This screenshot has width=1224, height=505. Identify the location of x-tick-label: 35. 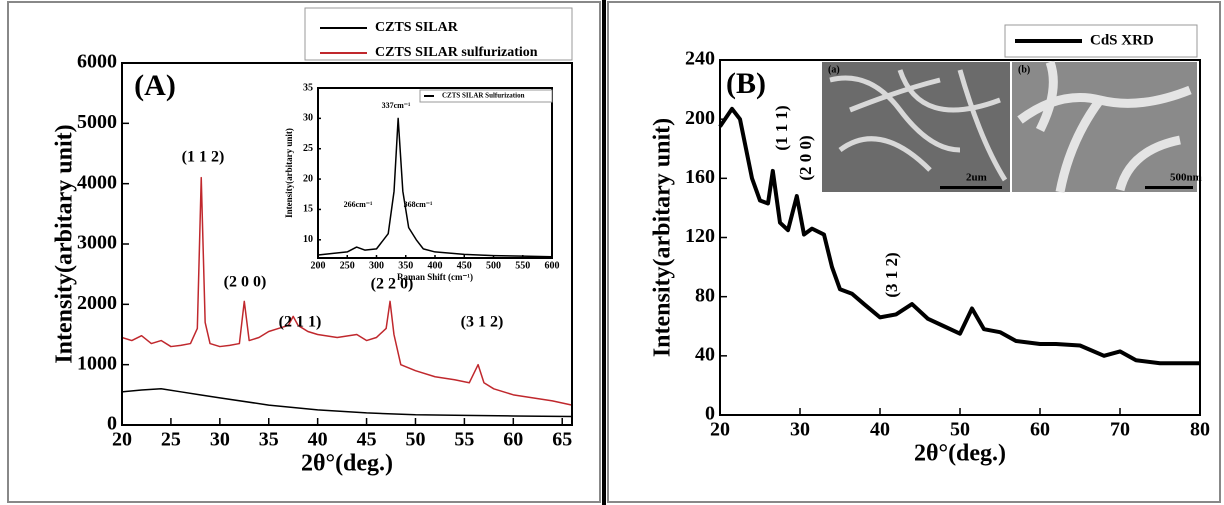
(269, 440).